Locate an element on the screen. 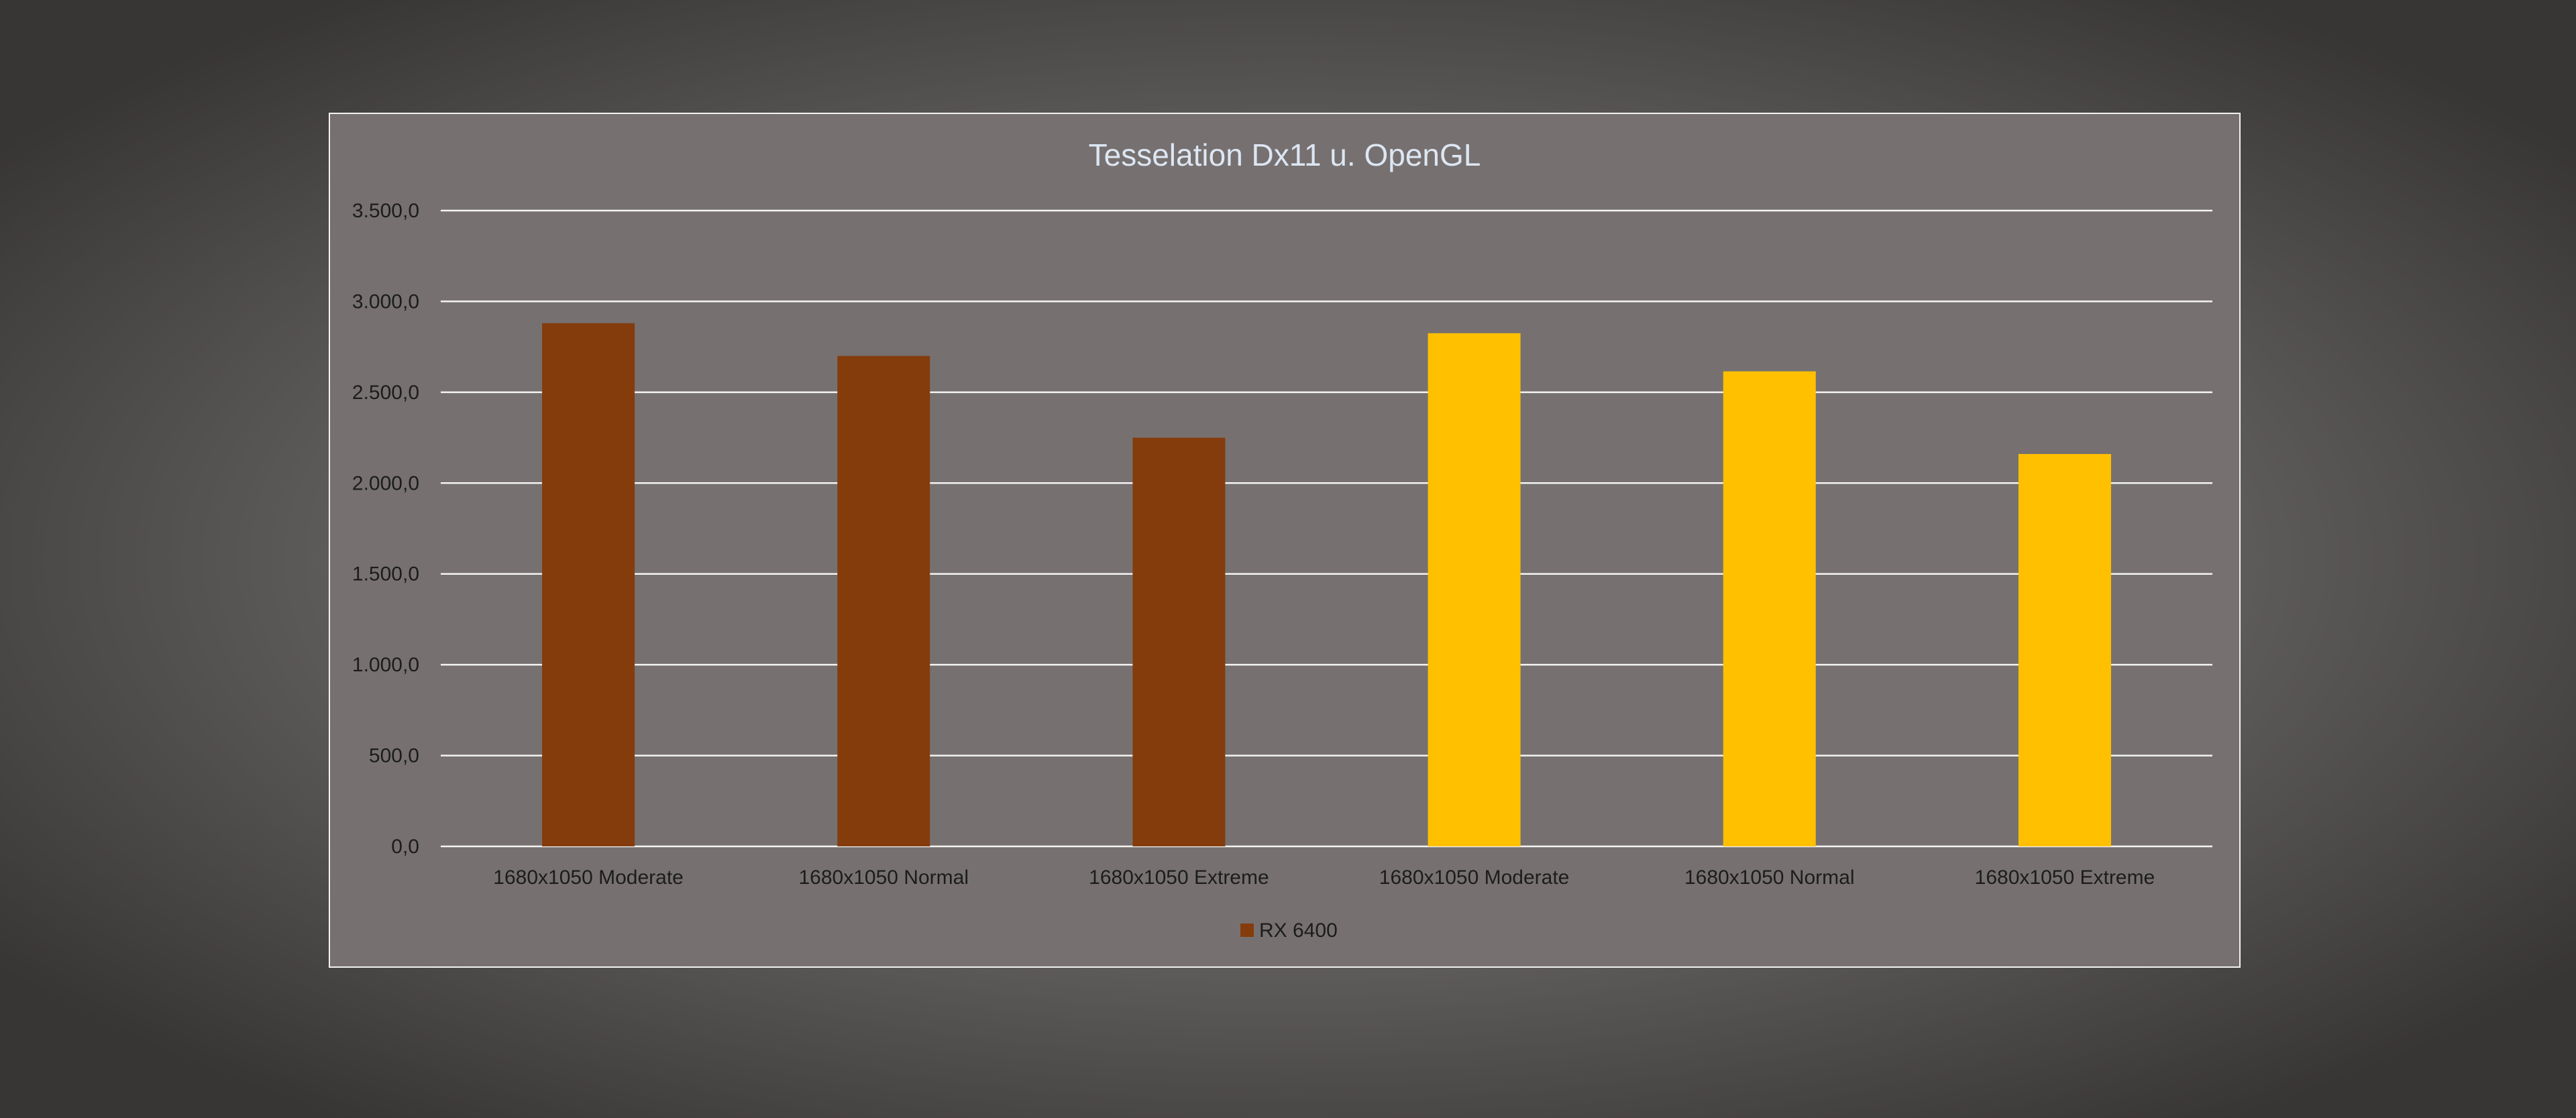 This screenshot has width=2576, height=1118. y-tick-label: 500,0 is located at coordinates (394, 756).